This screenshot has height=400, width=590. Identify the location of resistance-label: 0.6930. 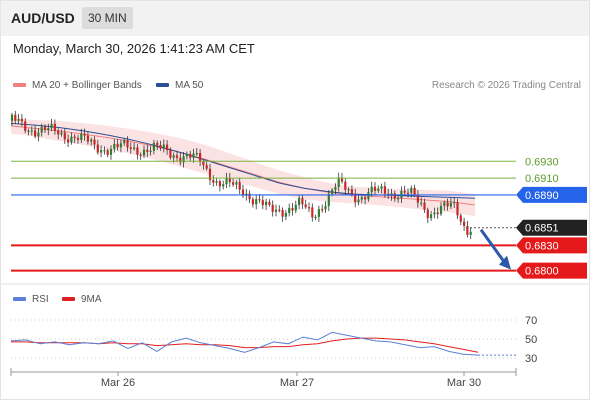
(542, 162).